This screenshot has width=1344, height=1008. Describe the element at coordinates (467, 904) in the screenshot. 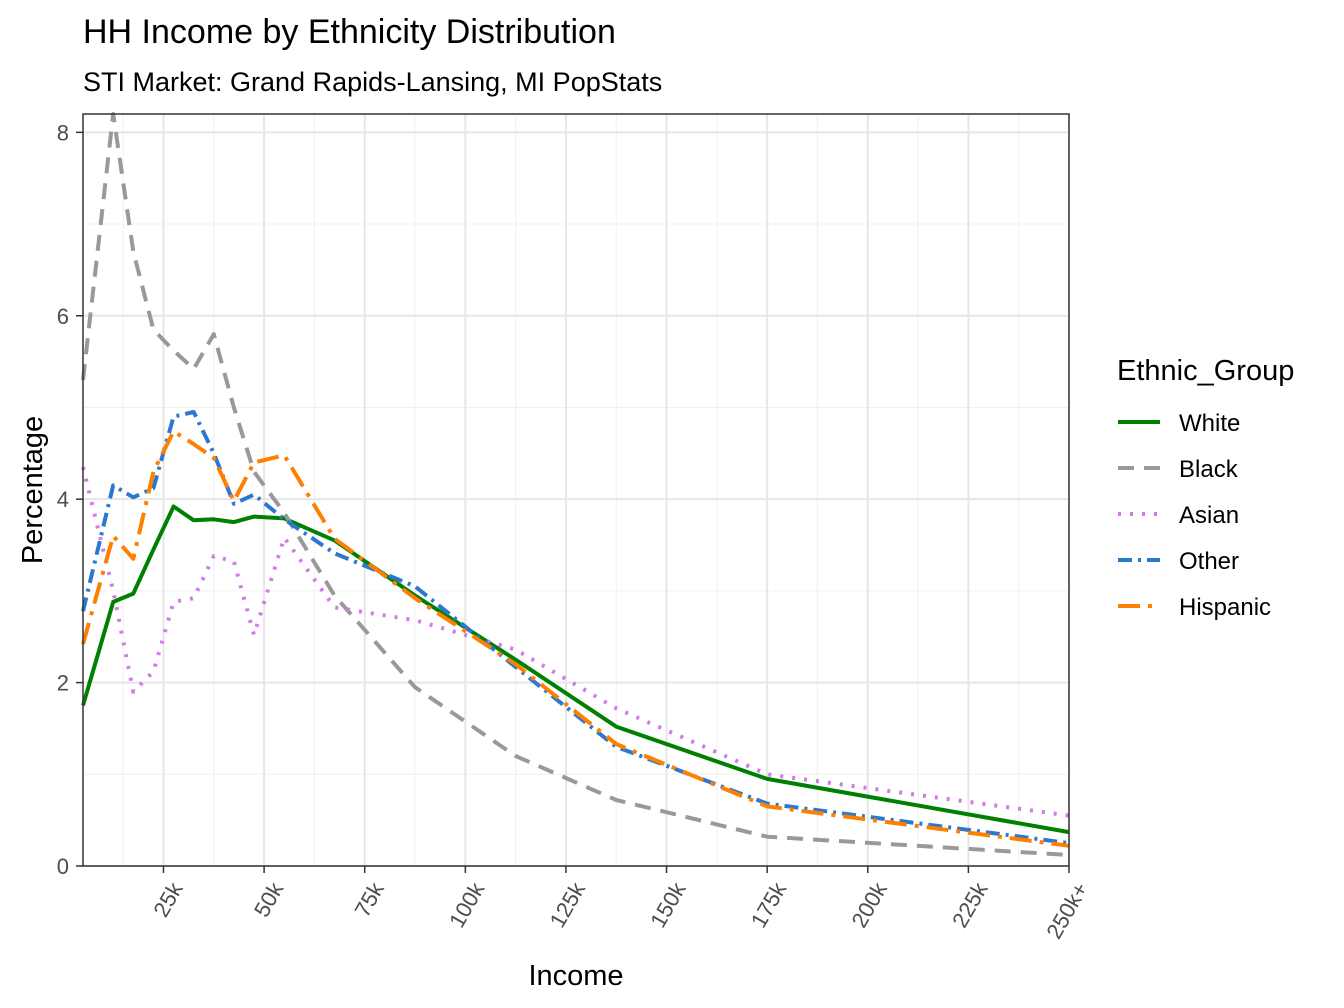

I see `x-tick-label: 100k` at that location.